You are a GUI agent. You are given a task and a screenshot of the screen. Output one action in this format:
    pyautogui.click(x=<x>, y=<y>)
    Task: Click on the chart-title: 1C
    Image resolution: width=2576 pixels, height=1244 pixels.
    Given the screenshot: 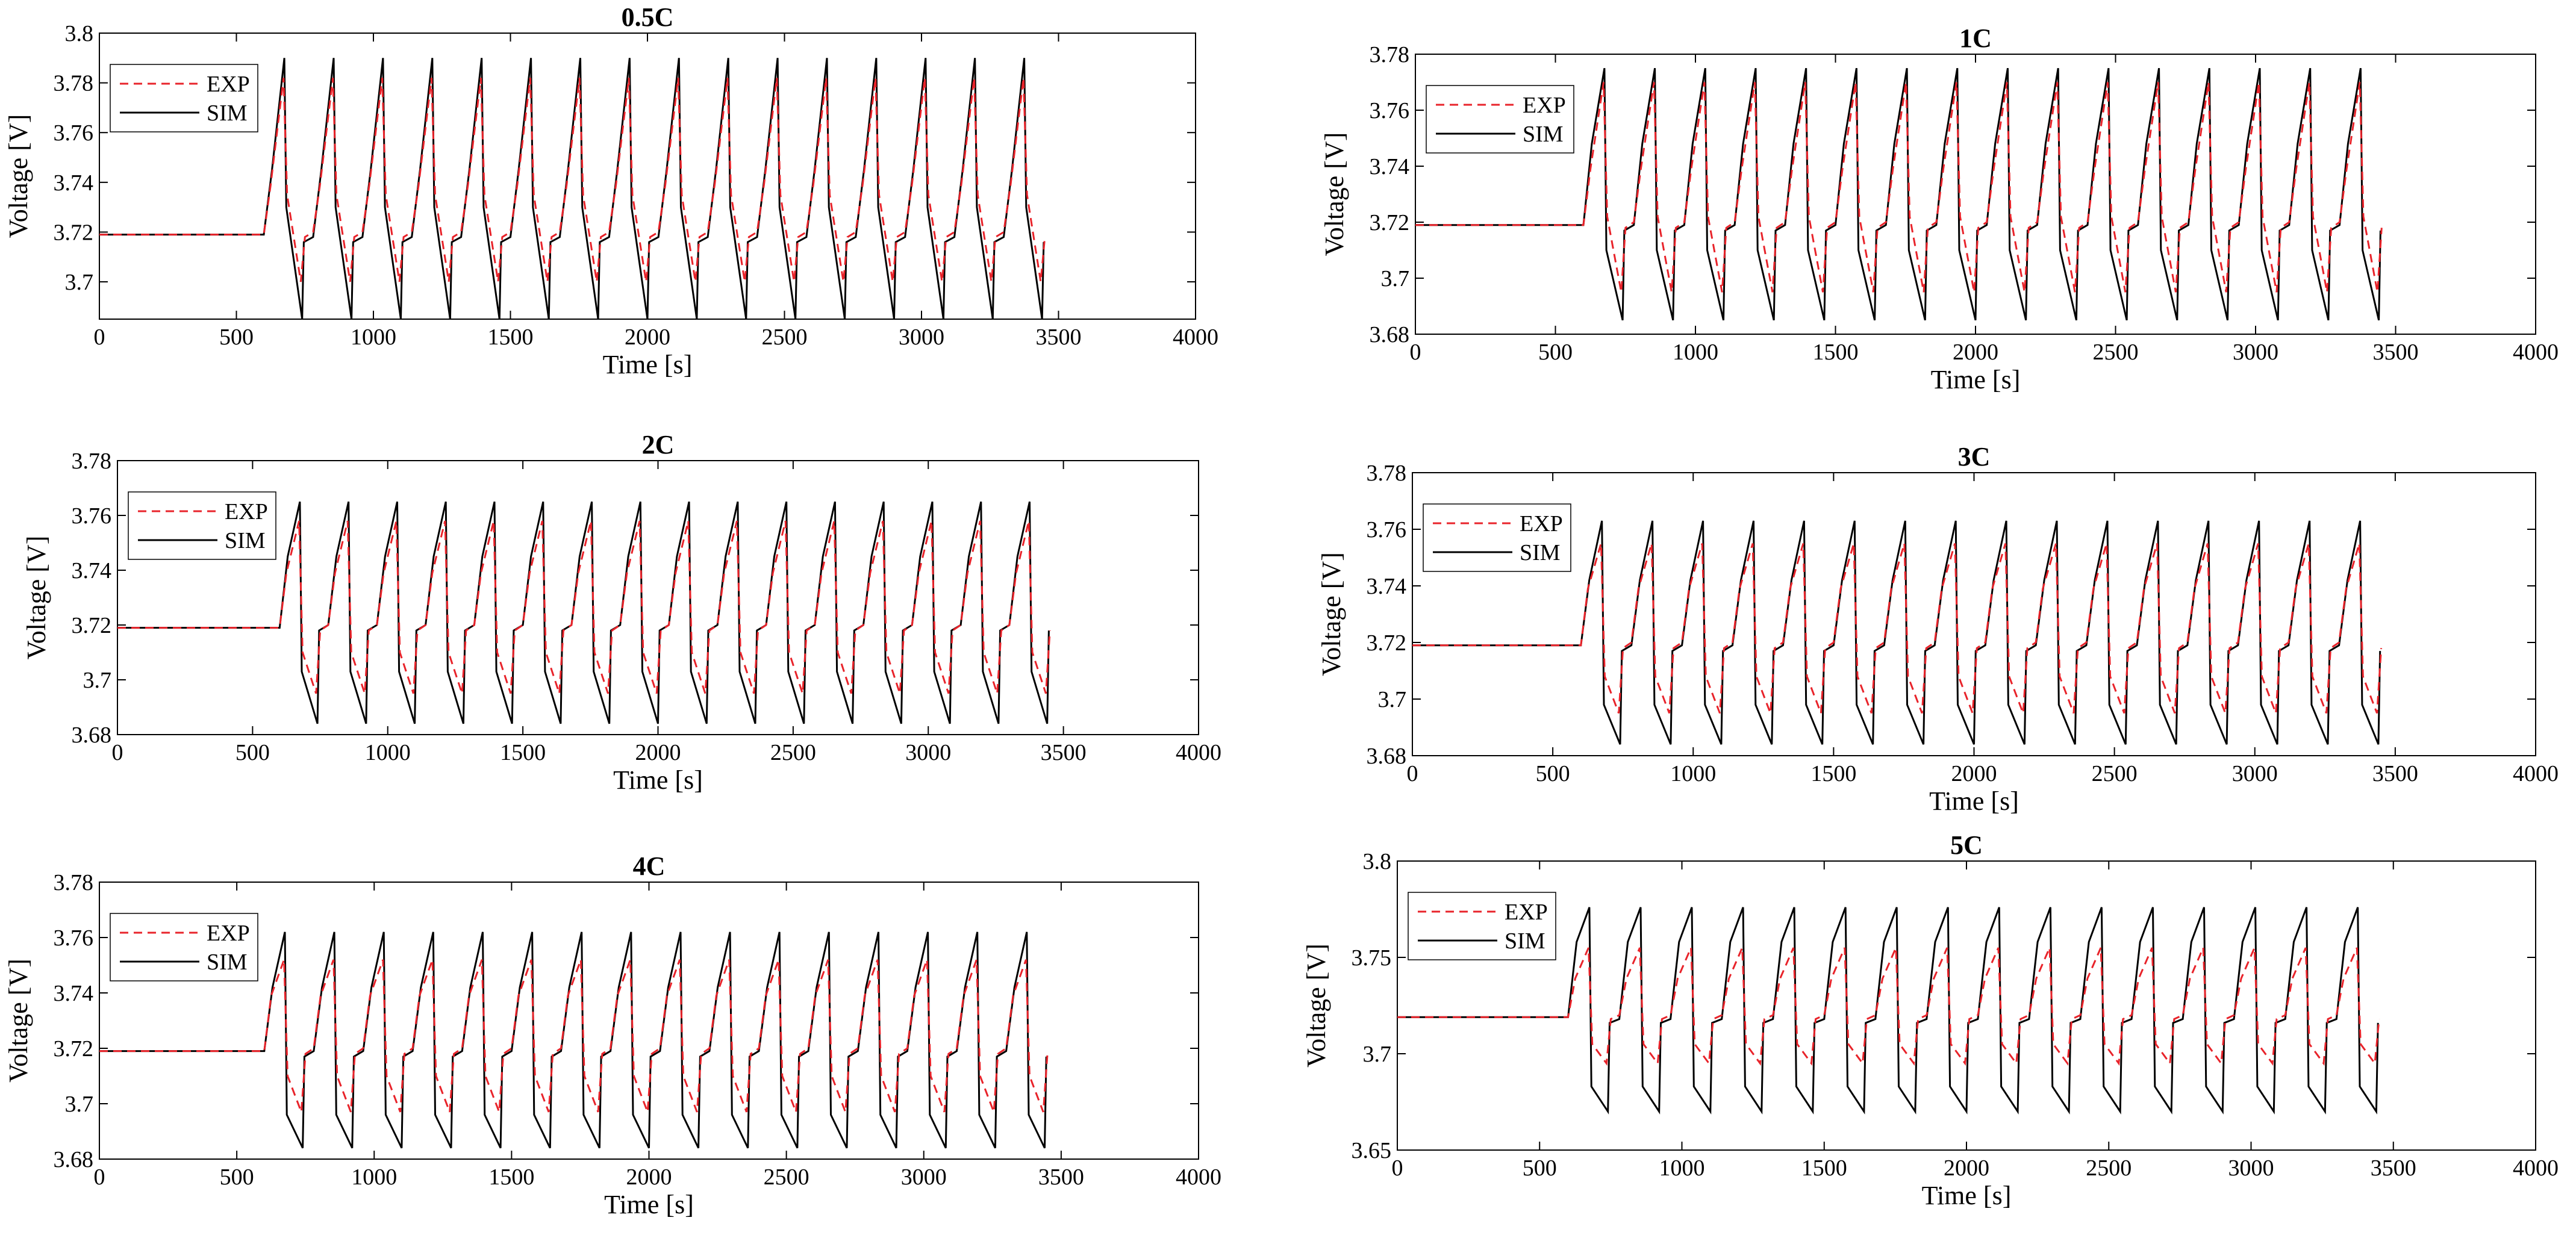 What is the action you would take?
    pyautogui.click(x=1975, y=38)
    